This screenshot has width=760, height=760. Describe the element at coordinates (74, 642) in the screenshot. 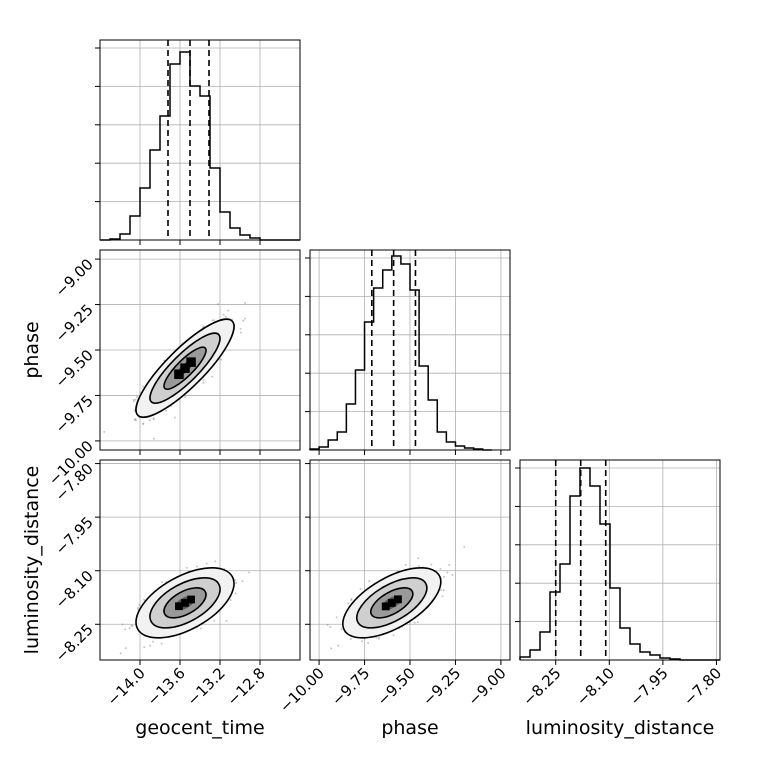

I see `y-tick-label: −8.25` at that location.